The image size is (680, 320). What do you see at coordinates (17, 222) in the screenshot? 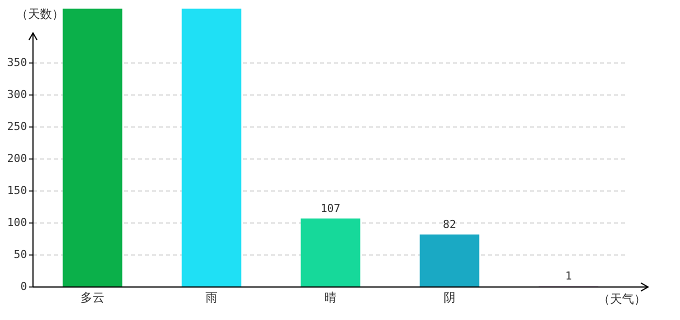
I see `y-tick-label: 100` at bounding box center [17, 222].